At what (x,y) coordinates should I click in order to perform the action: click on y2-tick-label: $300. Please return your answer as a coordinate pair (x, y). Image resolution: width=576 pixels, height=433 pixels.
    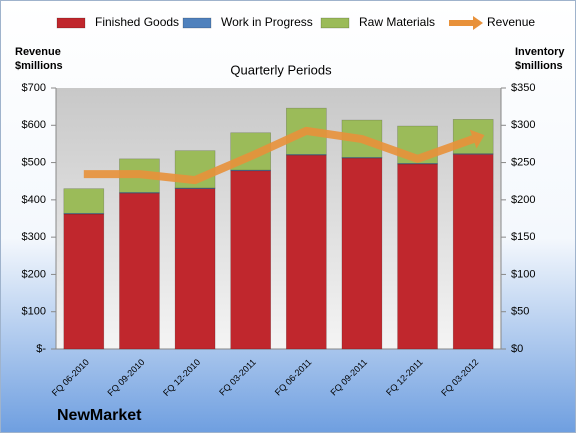
    Looking at the image, I should click on (523, 125).